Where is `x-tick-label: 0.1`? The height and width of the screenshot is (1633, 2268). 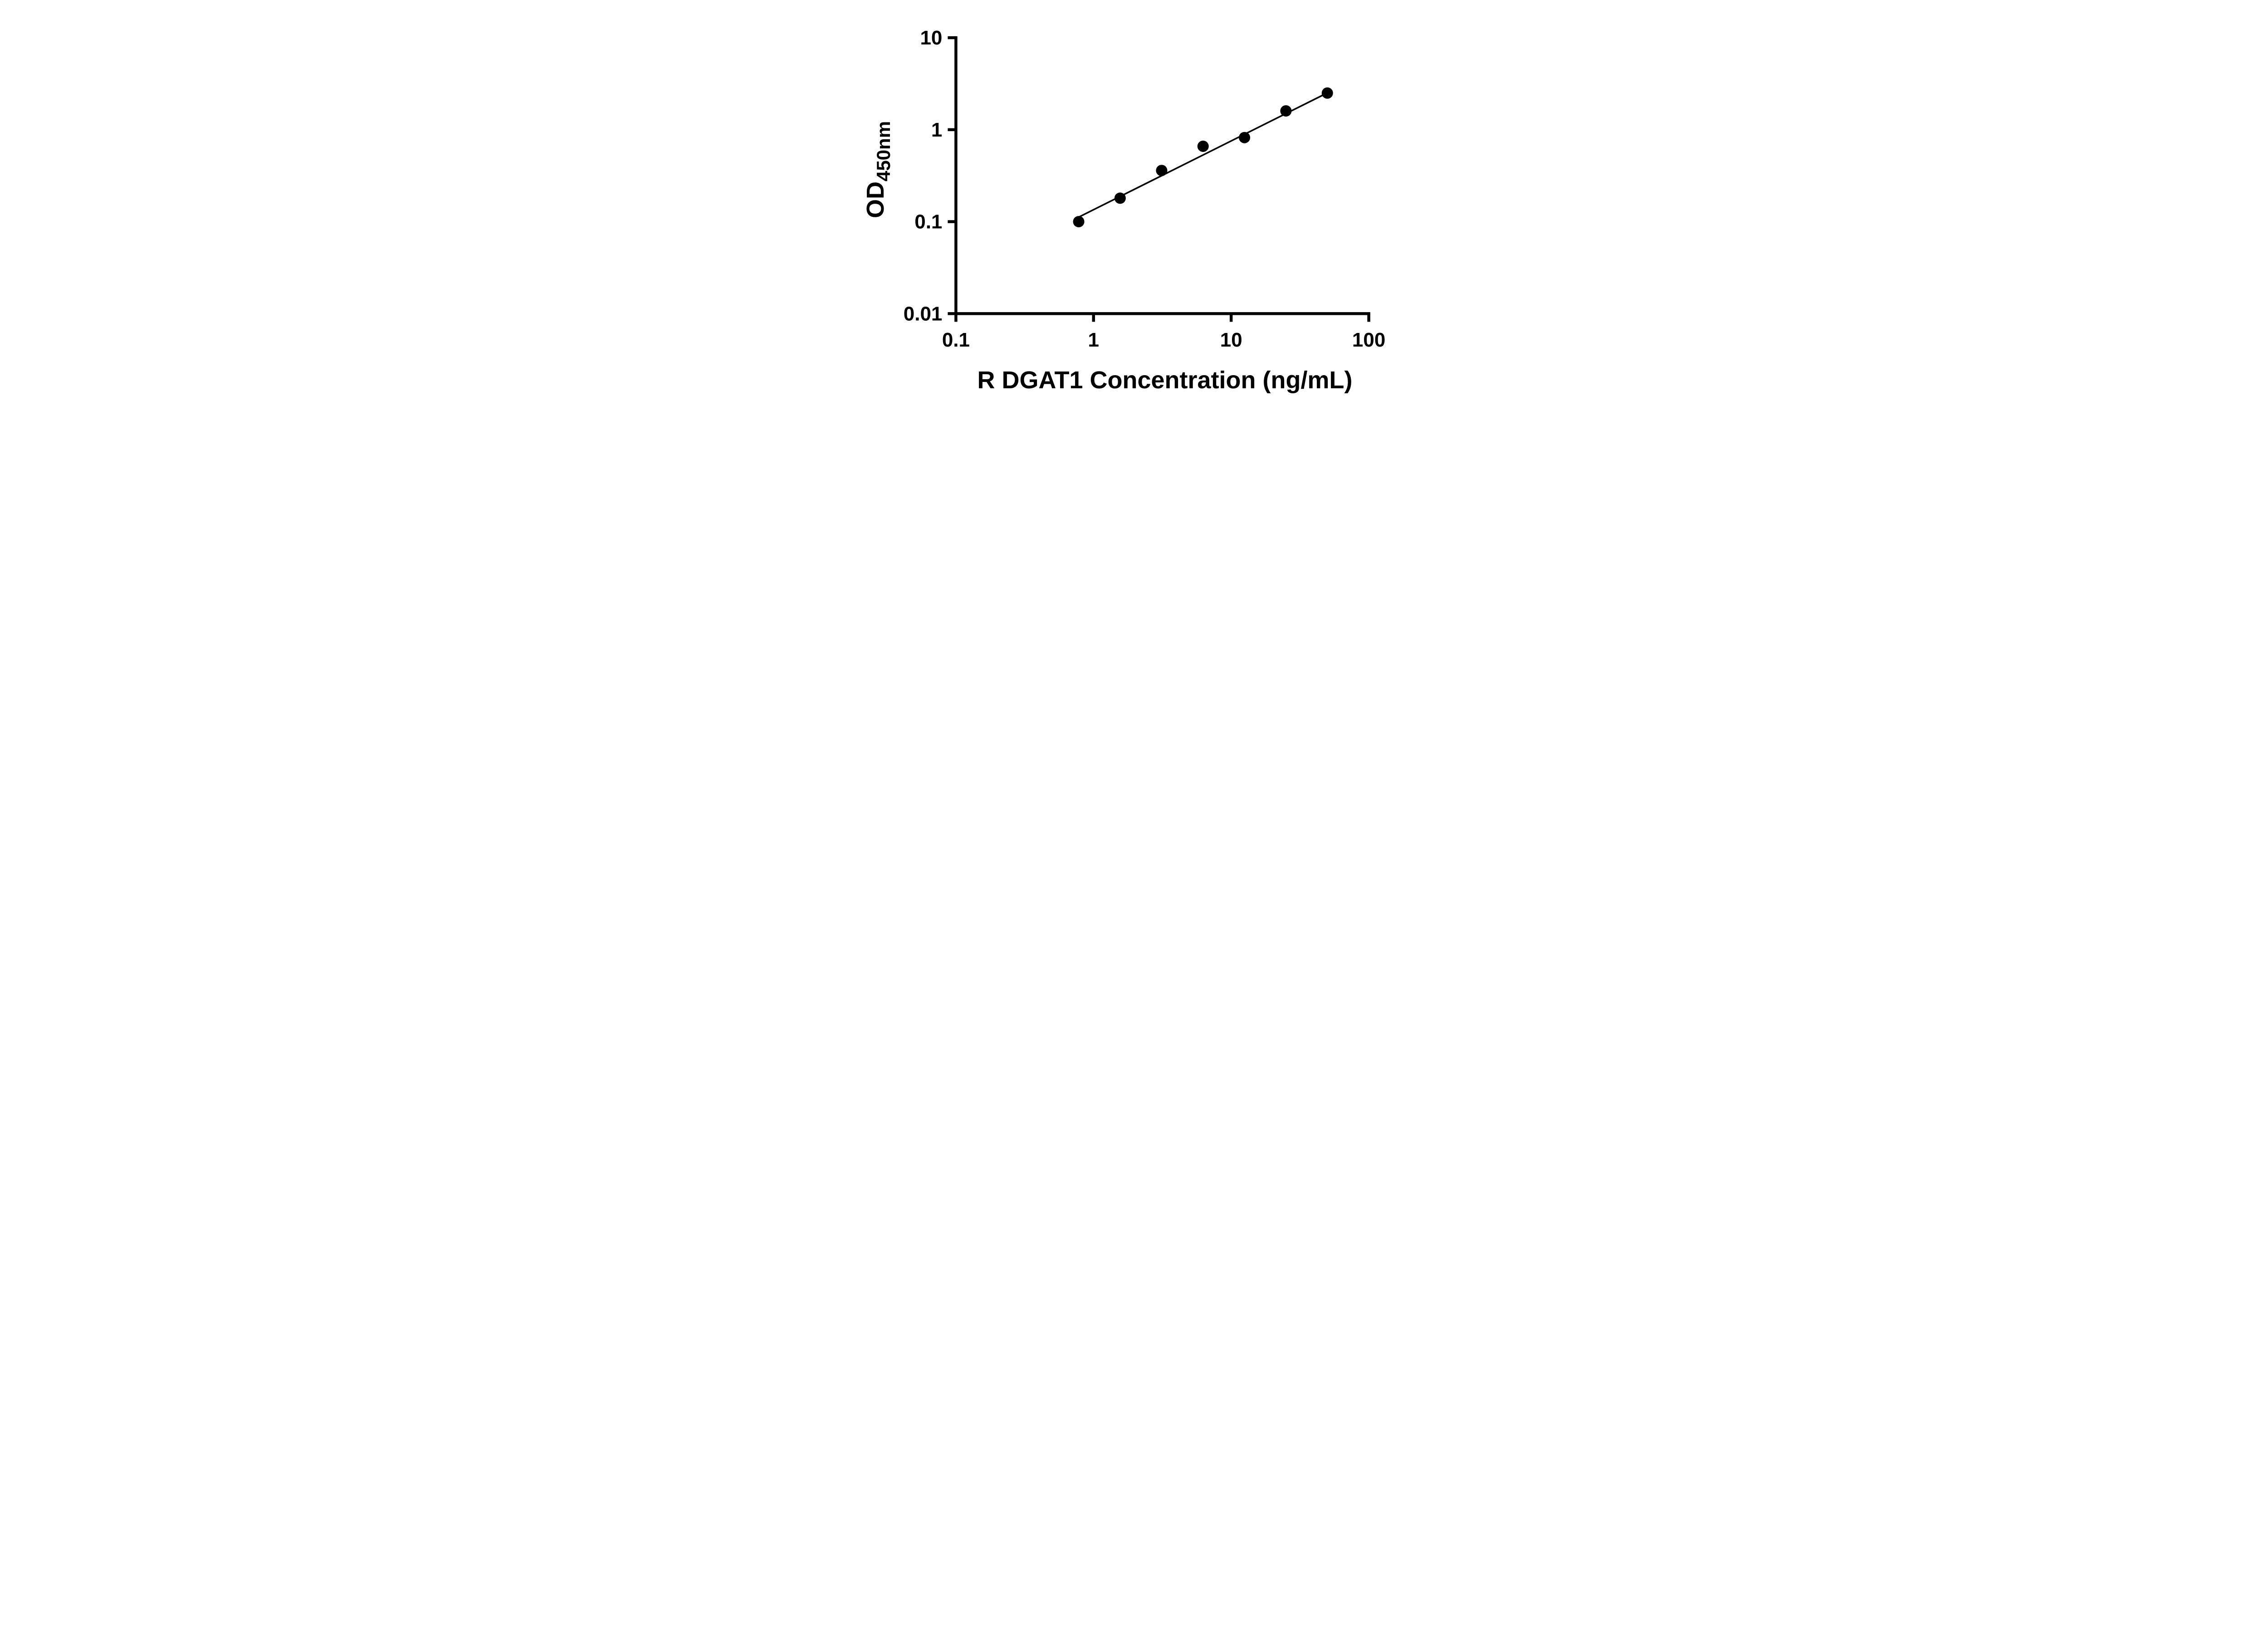
x-tick-label: 0.1 is located at coordinates (956, 340).